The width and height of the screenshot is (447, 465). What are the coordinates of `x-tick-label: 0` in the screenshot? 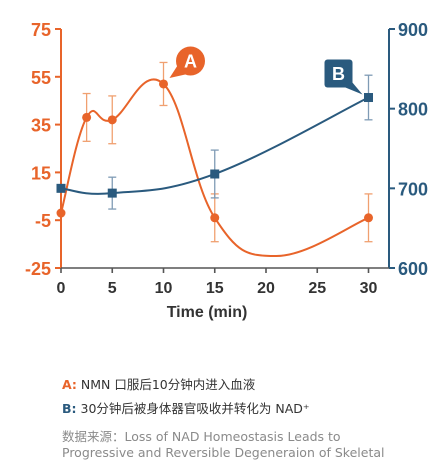 It's located at (61, 288).